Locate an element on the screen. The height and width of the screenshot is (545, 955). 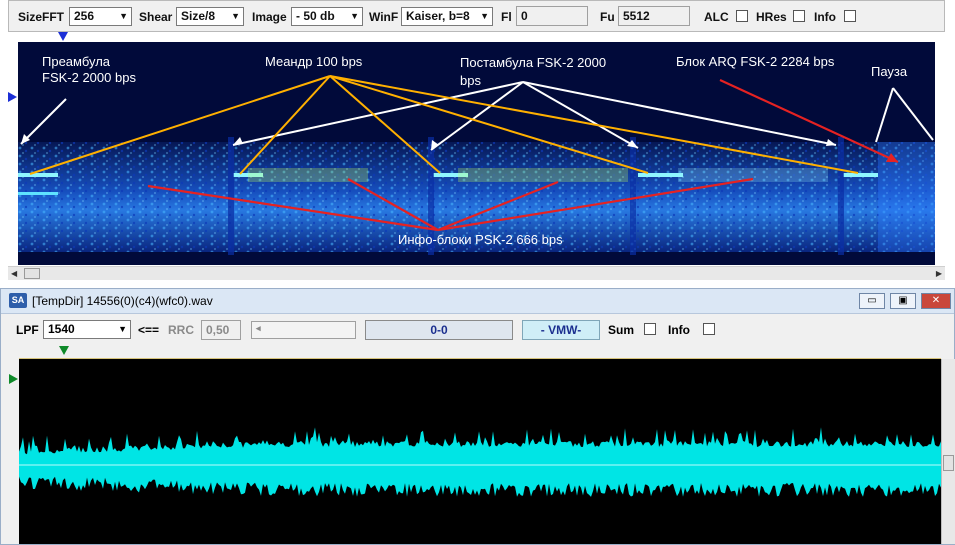
range-display: 0-0 is located at coordinates (439, 330).